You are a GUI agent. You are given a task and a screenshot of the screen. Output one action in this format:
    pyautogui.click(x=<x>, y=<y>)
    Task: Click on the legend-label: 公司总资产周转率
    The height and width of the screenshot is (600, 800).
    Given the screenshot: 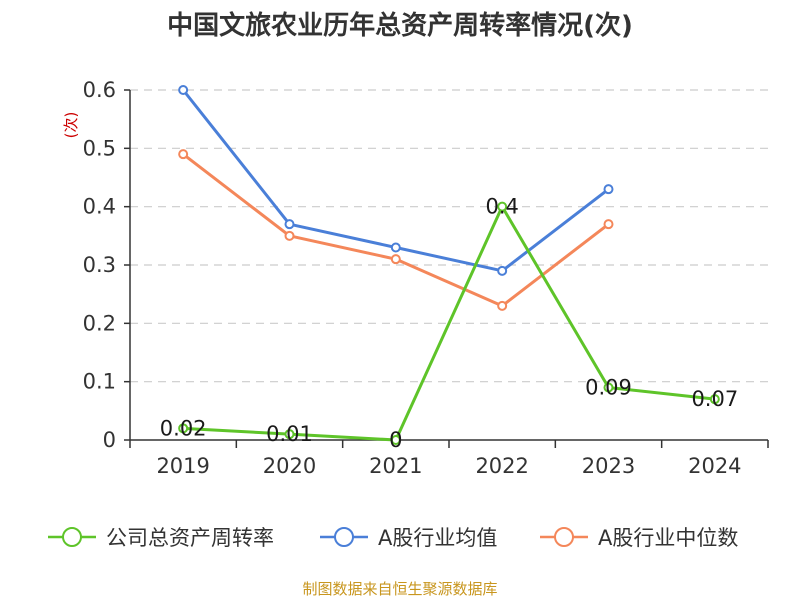 What is the action you would take?
    pyautogui.click(x=190, y=538)
    